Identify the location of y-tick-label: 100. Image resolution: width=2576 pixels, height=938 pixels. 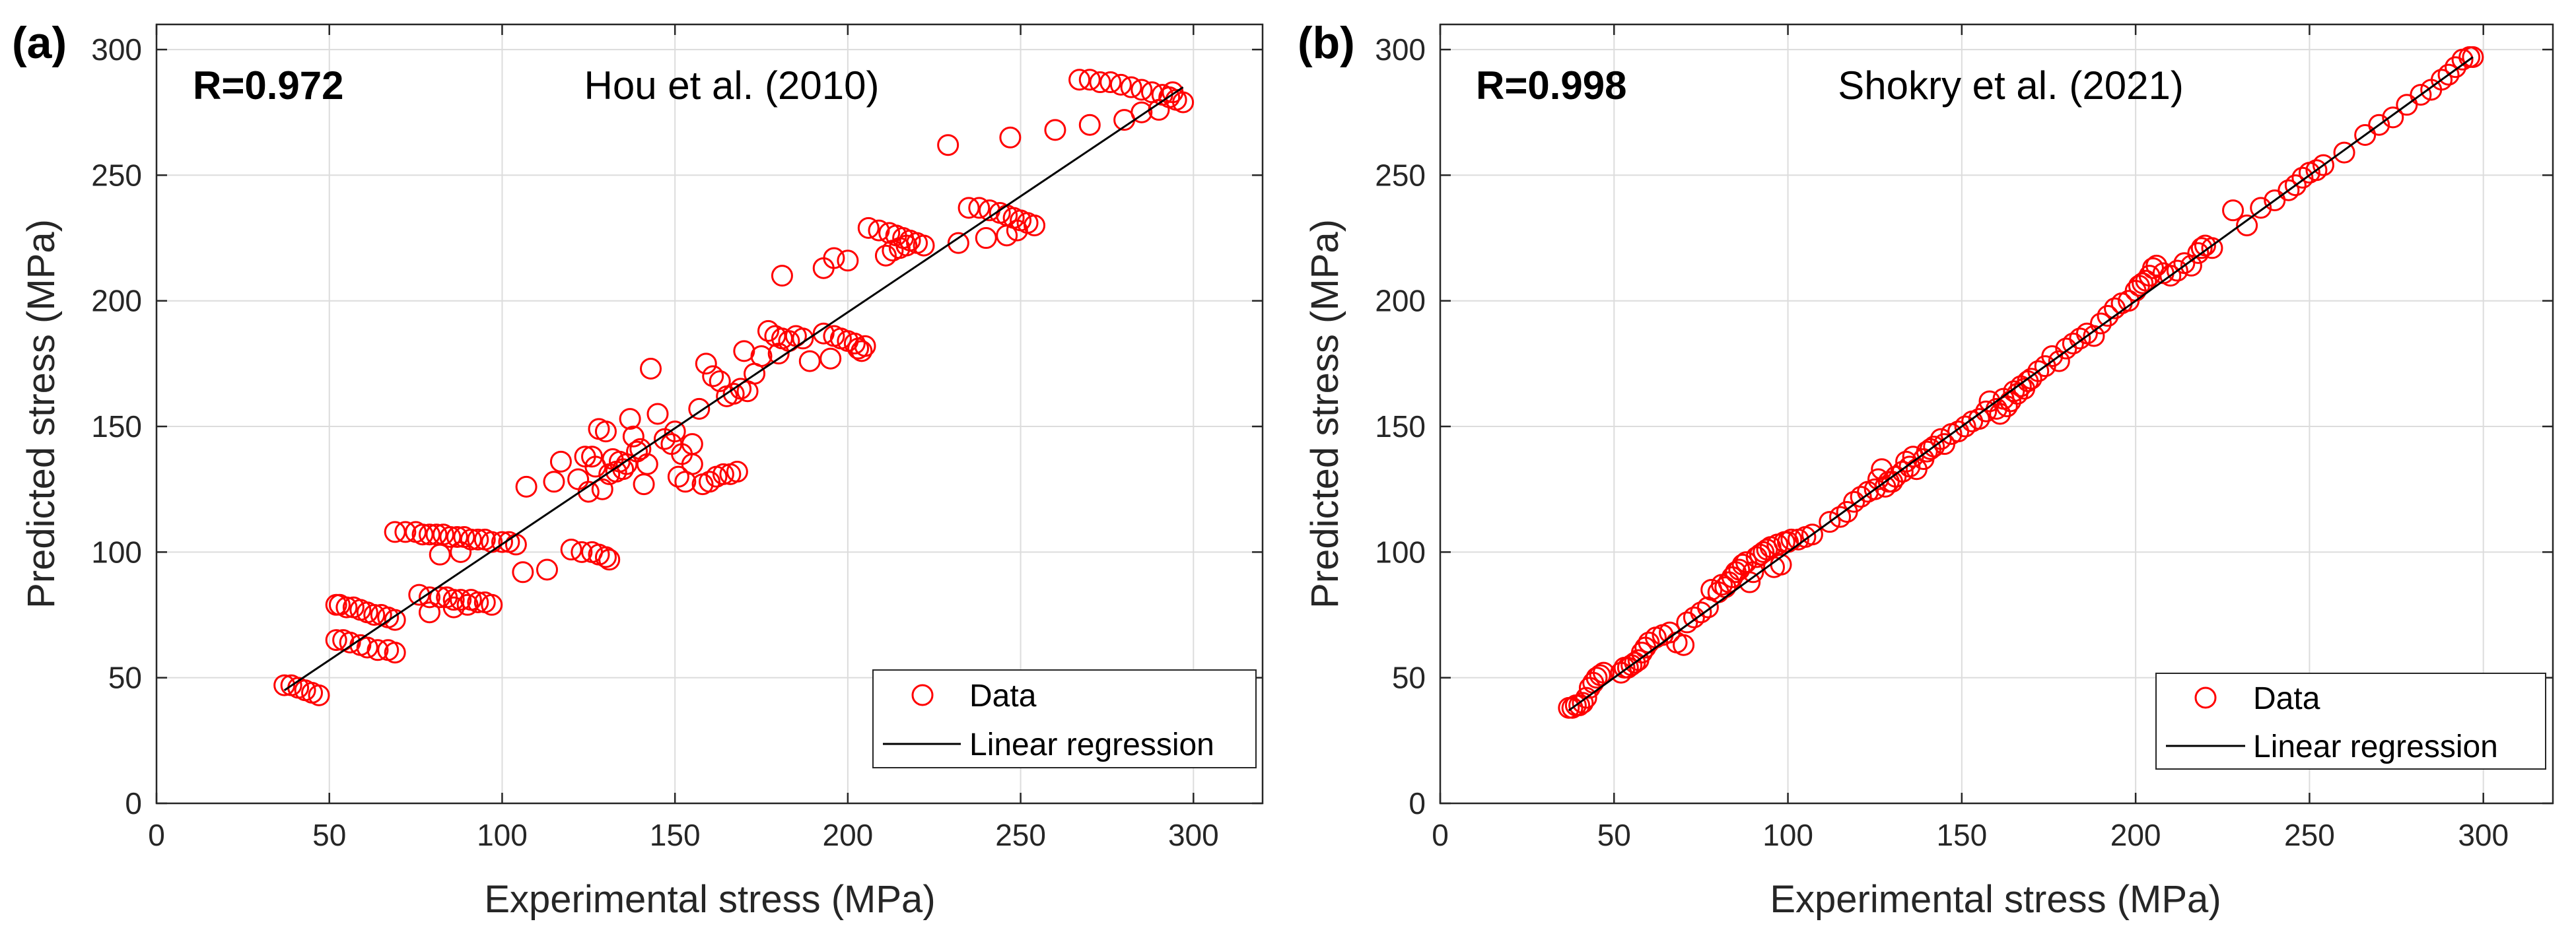
(116, 552).